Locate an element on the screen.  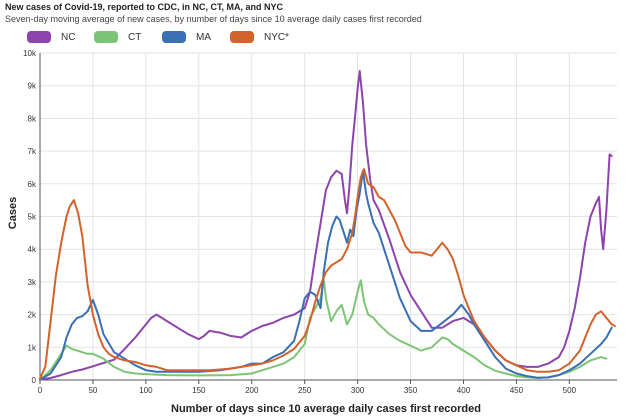
x-tick-label: 150 is located at coordinates (199, 390).